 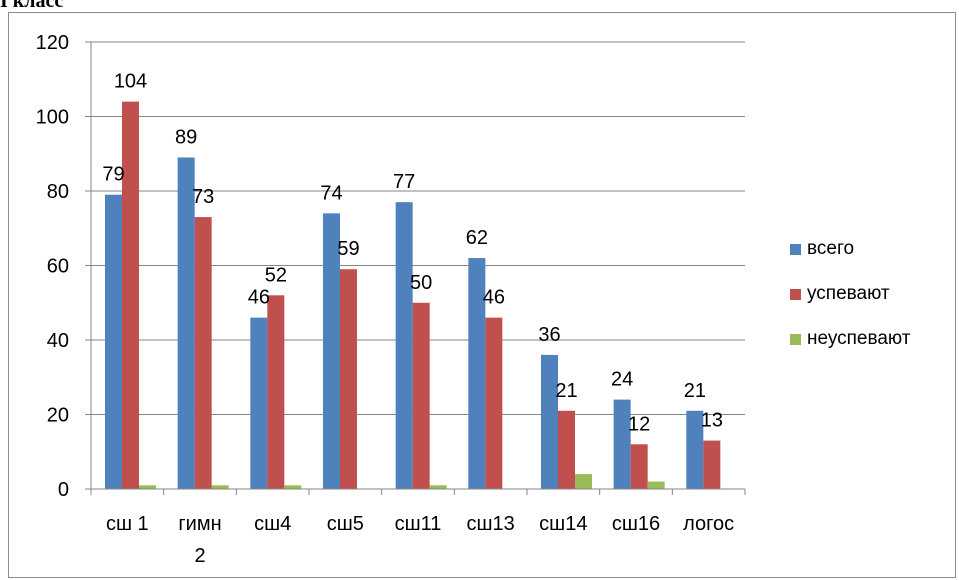 I want to click on data-label-0-7: 24, so click(x=622, y=380).